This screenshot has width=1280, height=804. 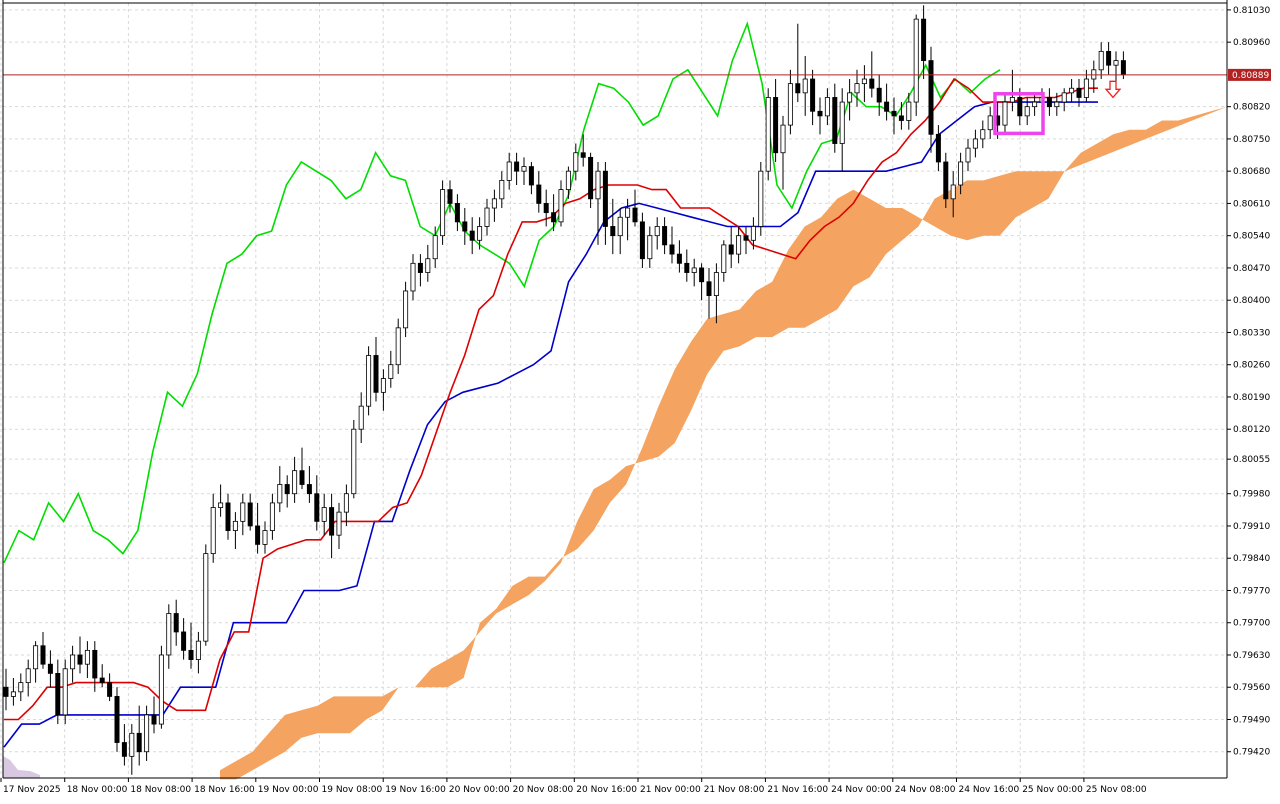 I want to click on x-tick-label: 18 Nov 16:00, so click(x=224, y=790).